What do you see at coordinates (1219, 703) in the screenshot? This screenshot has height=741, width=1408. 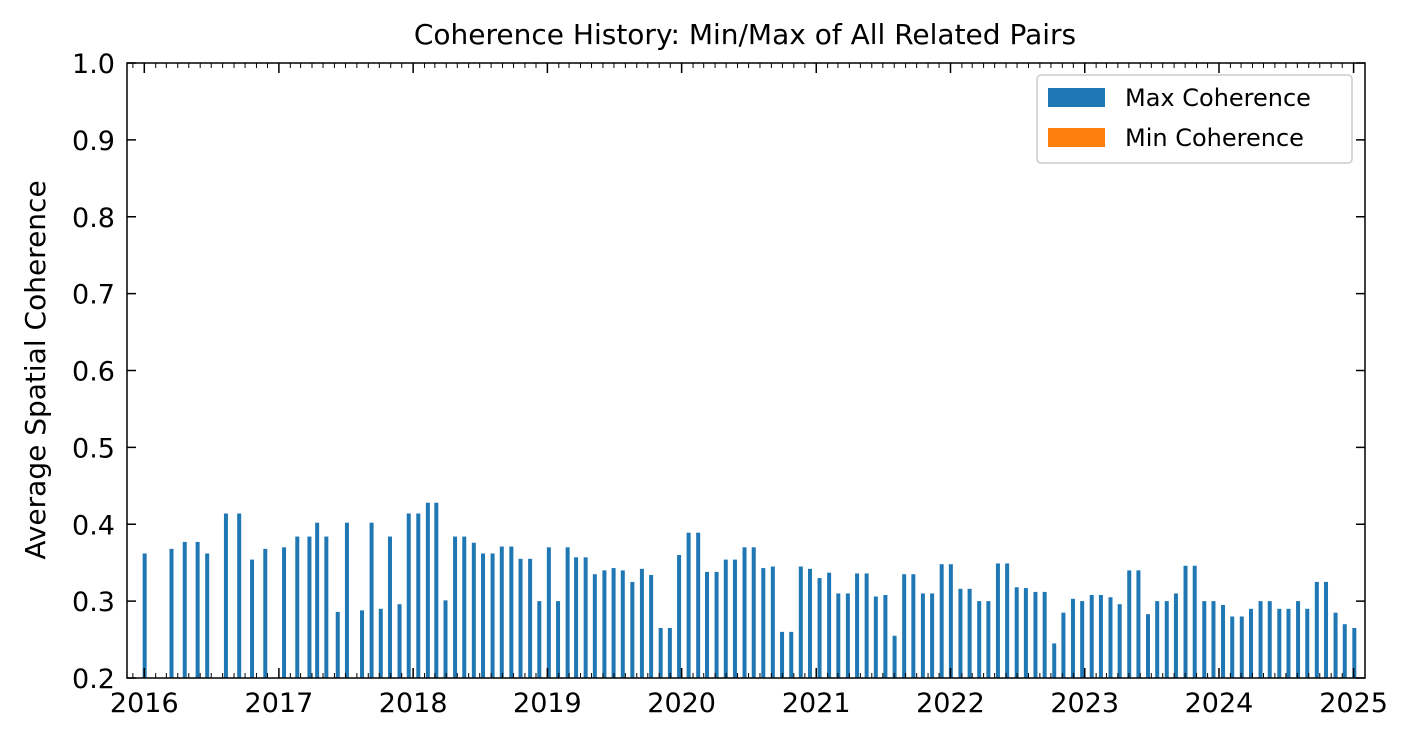 I see `x-tick-label: 2024` at bounding box center [1219, 703].